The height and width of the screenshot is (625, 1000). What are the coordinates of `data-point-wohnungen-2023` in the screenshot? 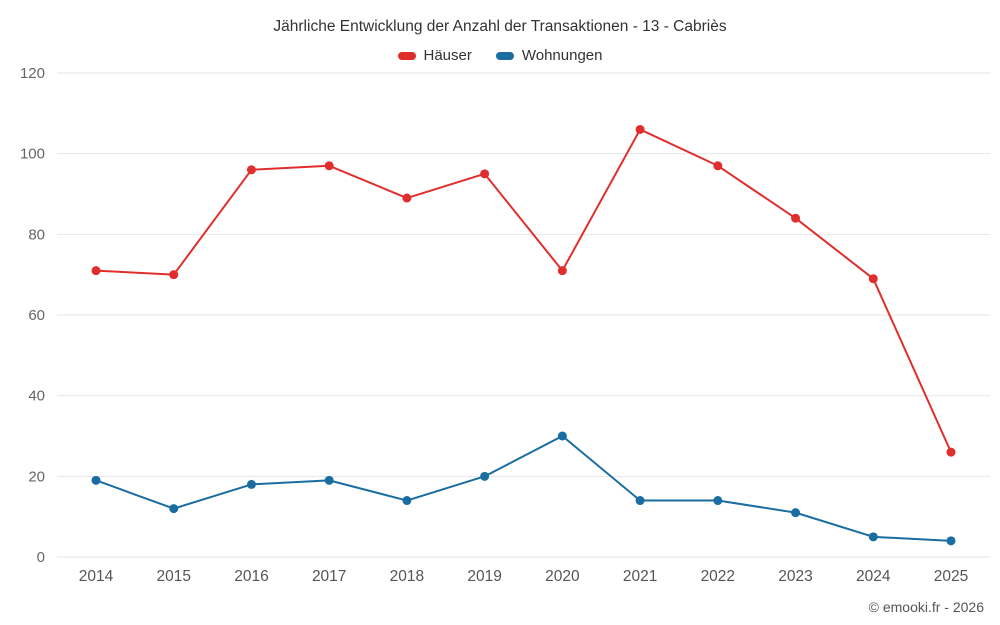 It's located at (796, 513).